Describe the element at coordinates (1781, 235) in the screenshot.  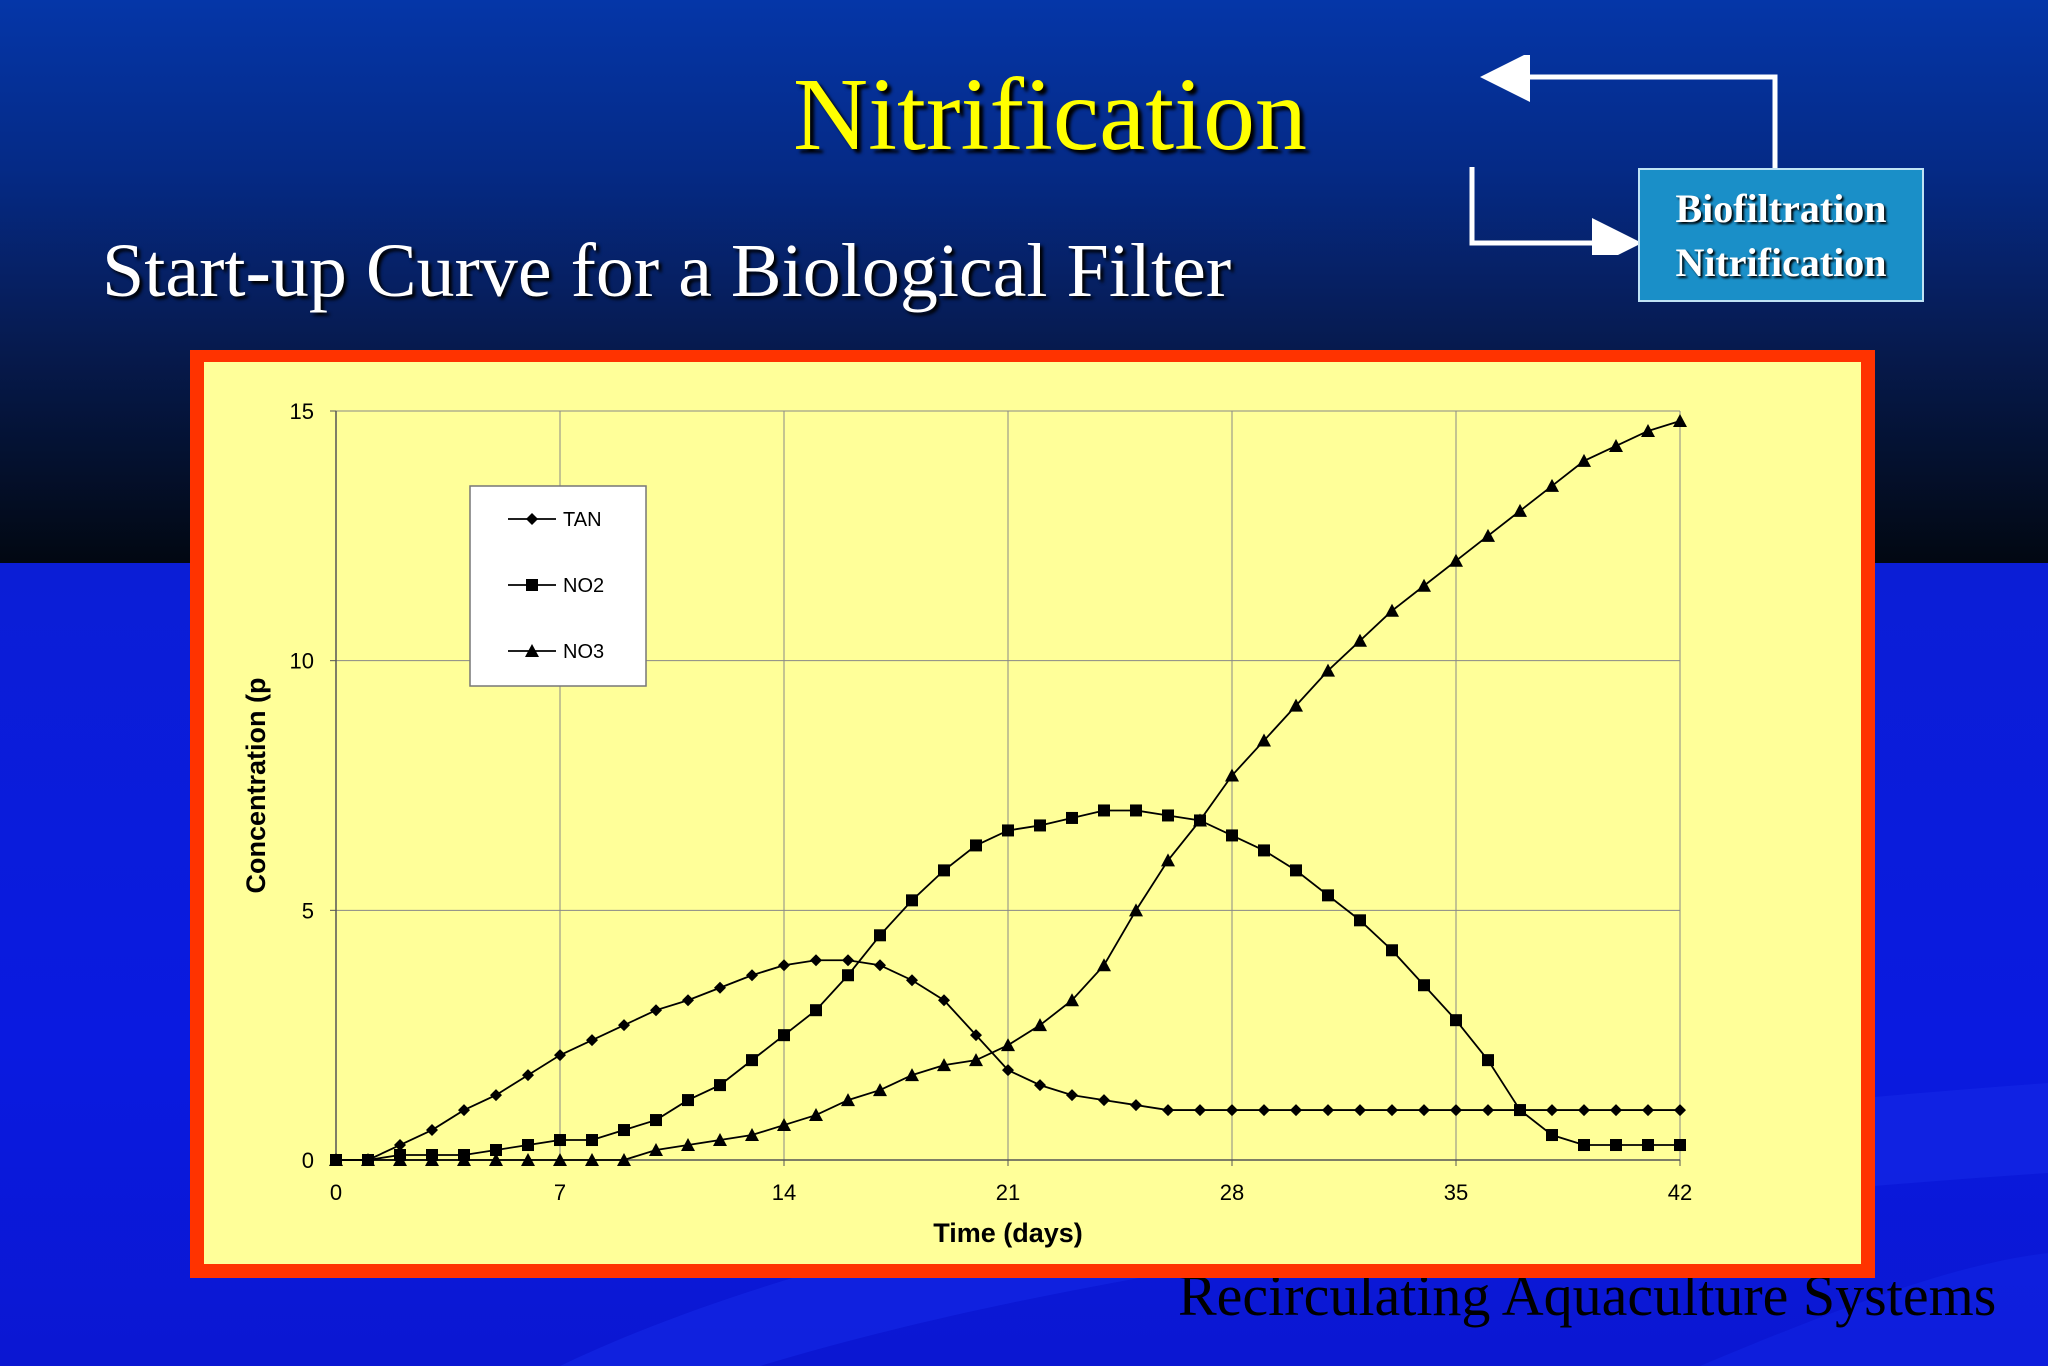
I see `biofiltration-box: Biofiltration Nitrification` at that location.